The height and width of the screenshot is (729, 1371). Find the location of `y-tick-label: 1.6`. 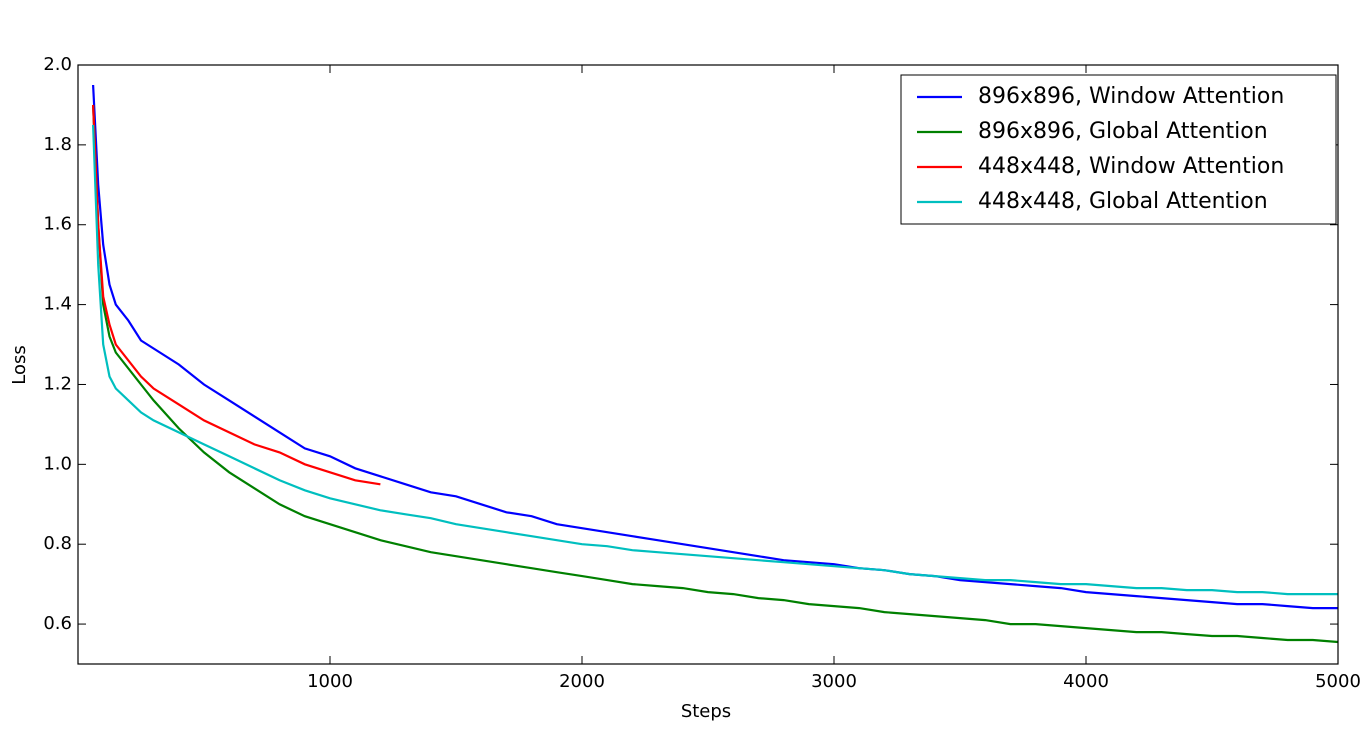

y-tick-label: 1.6 is located at coordinates (57, 224).